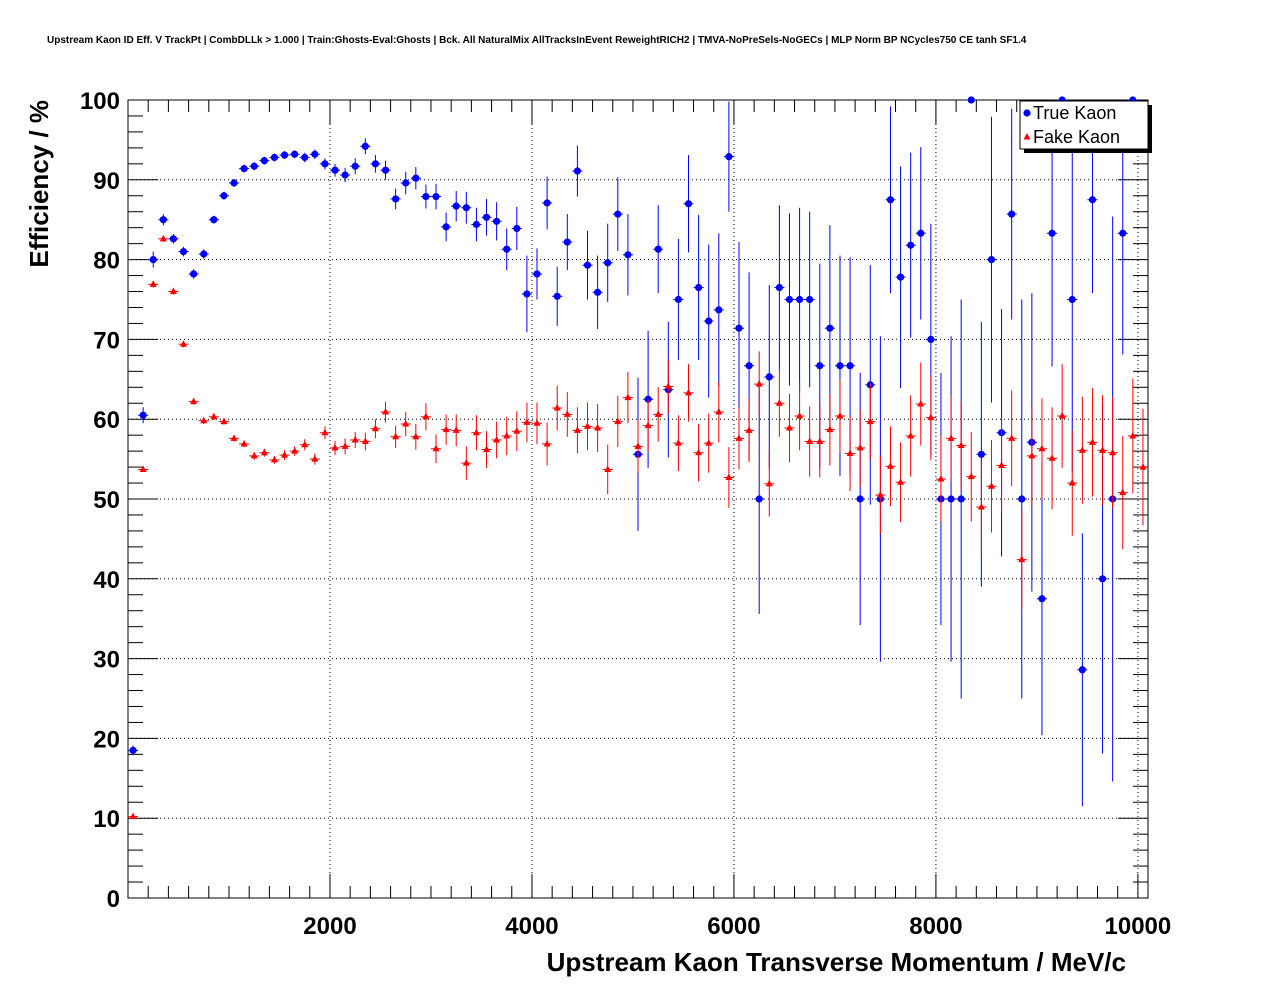  I want to click on x-tick-label: 4000, so click(531, 926).